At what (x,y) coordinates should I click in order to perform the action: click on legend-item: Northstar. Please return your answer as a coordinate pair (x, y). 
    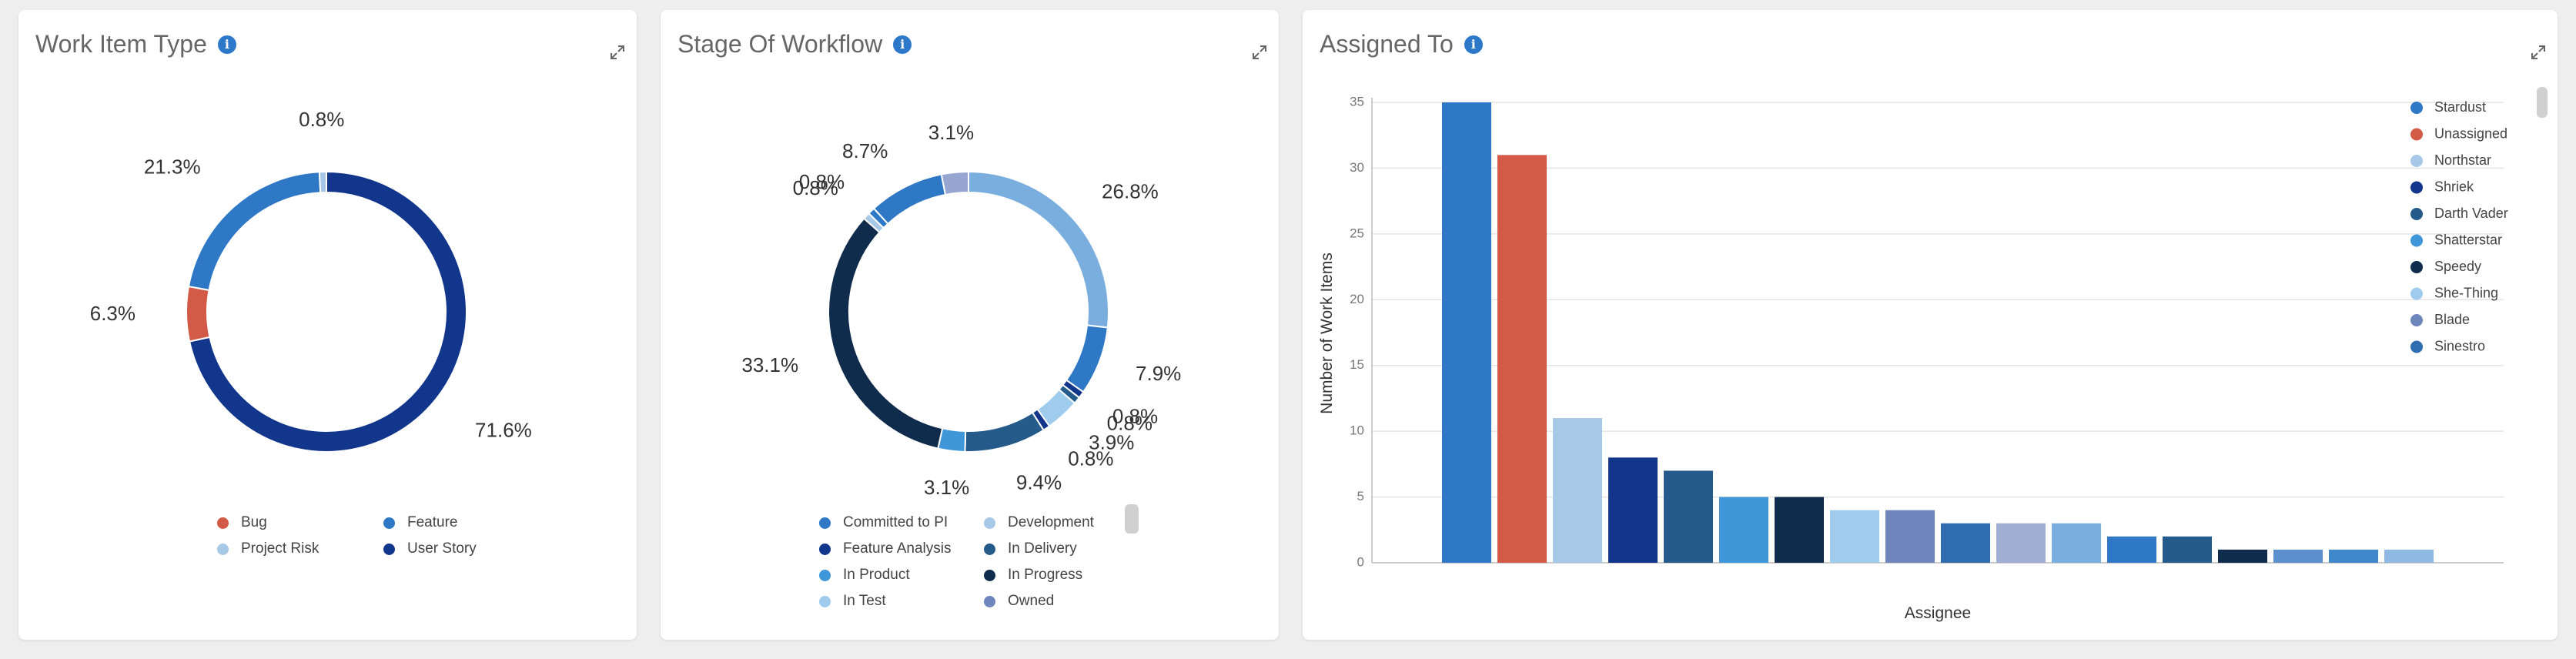
    Looking at the image, I should click on (2450, 160).